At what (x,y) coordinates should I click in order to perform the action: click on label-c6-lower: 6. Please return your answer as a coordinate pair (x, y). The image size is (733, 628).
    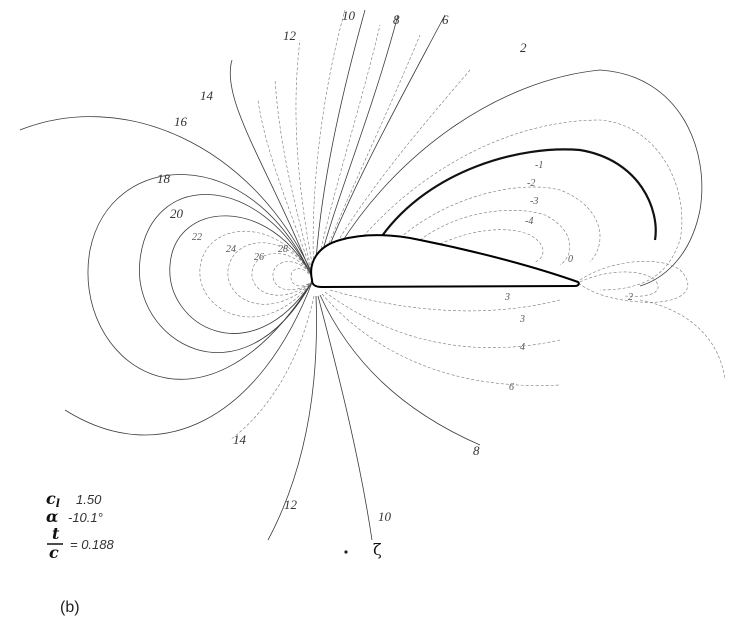
    Looking at the image, I should click on (511, 387).